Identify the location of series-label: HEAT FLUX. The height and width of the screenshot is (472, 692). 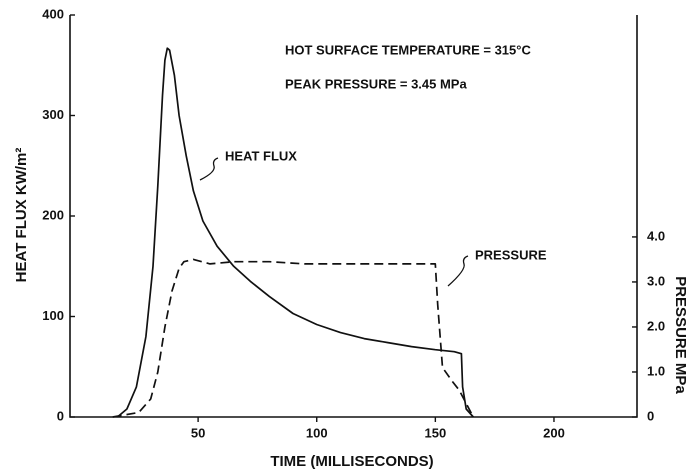
(261, 155).